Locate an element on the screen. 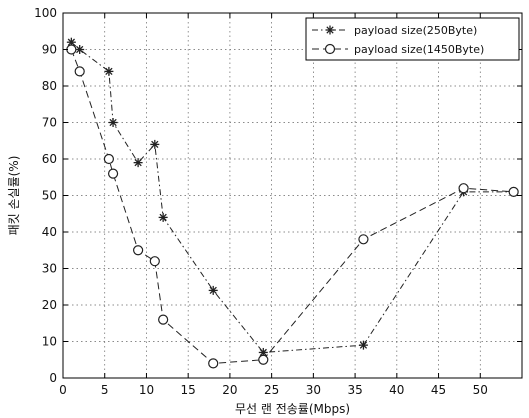  x-tick-label: 0 is located at coordinates (63, 390).